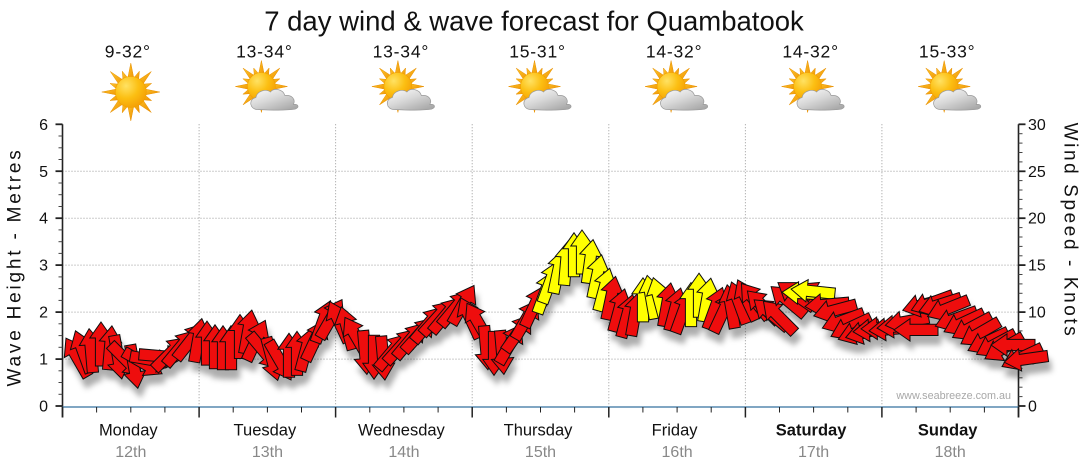 The image size is (1080, 475). Describe the element at coordinates (1037, 172) in the screenshot. I see `svg-text: 25` at that location.